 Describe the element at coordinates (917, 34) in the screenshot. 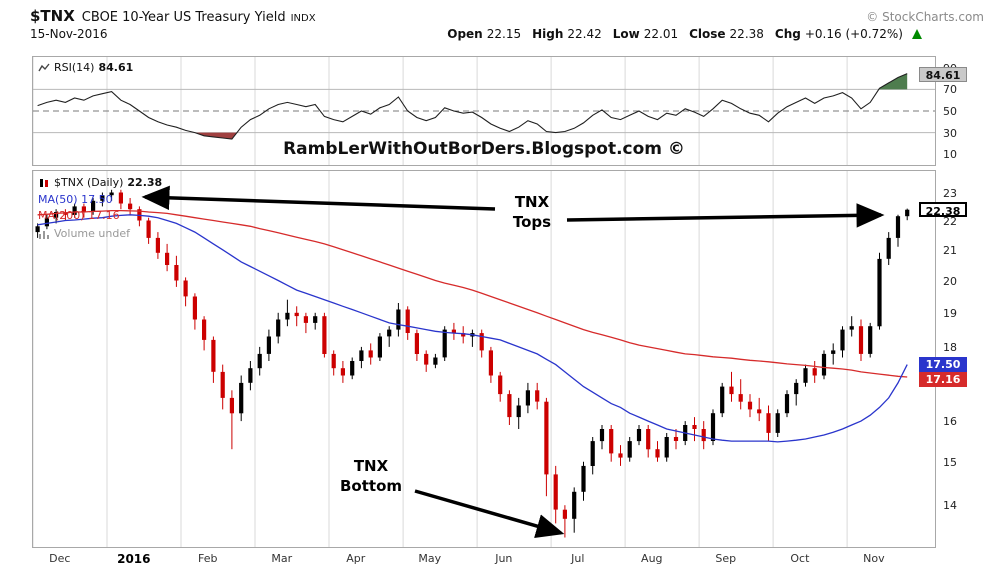

I see `change-up-arrow-icon` at that location.